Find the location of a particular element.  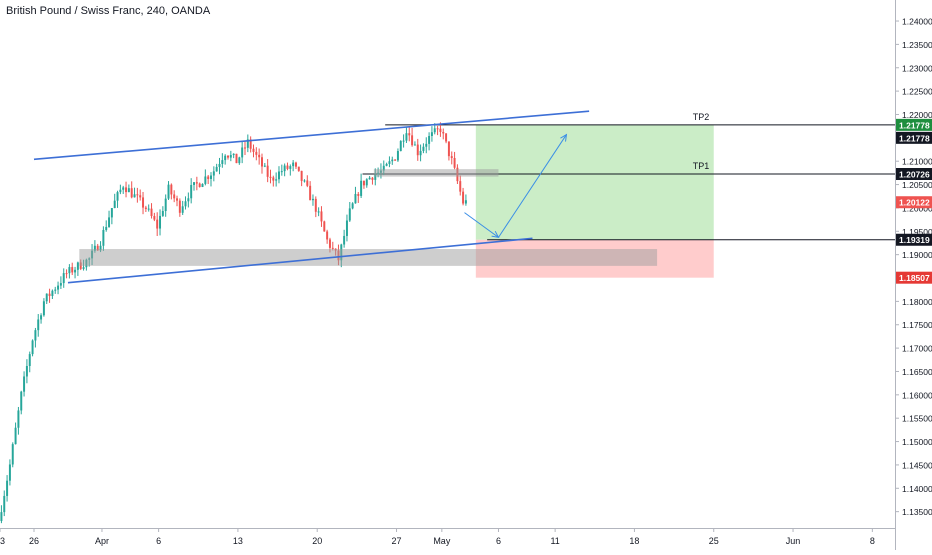

price-tick-label: 1.22500 is located at coordinates (917, 92).